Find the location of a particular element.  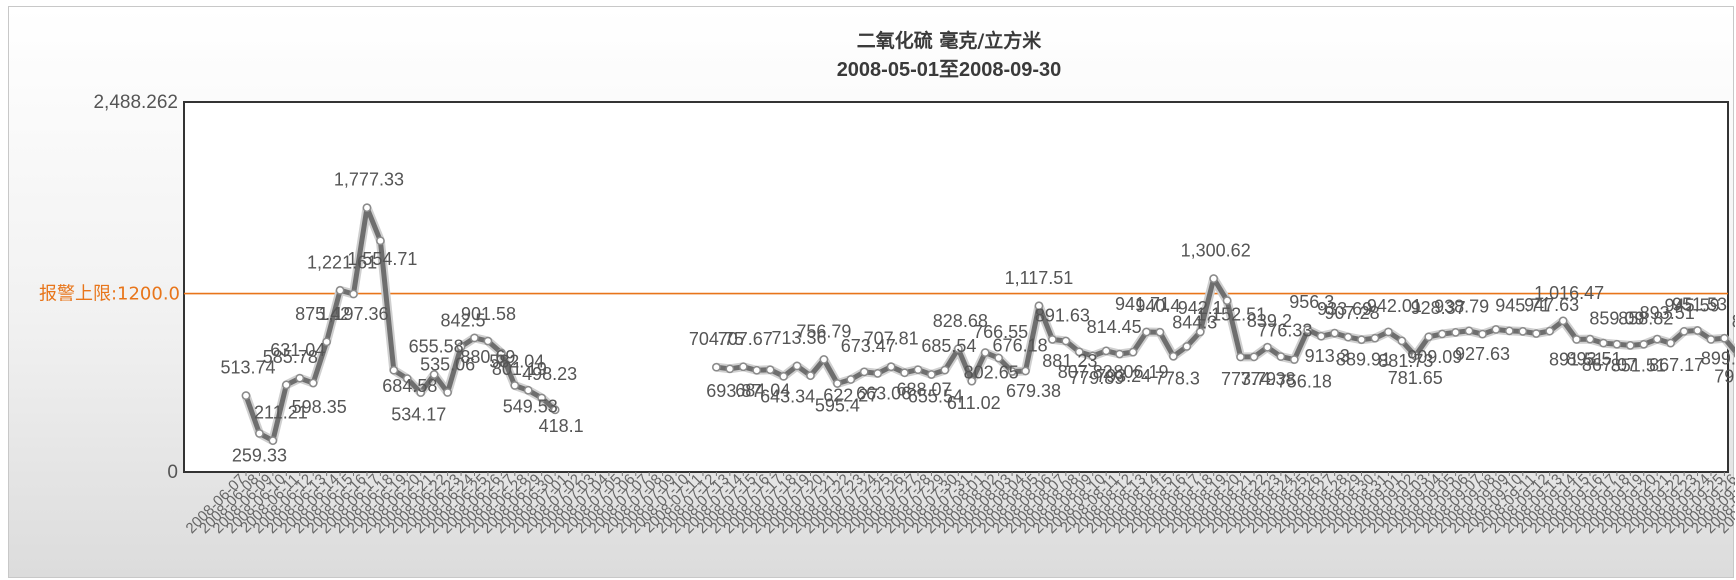

data-label: 622.27 is located at coordinates (850, 395).